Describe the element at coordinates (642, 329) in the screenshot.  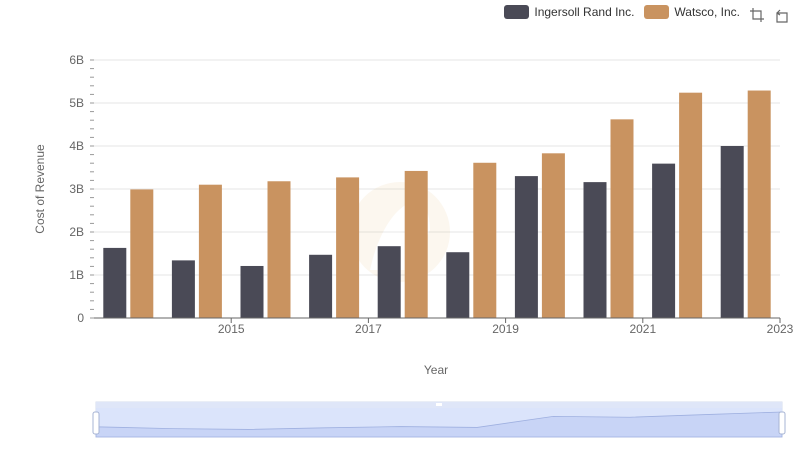
I see `x-tick-label: 2021` at that location.